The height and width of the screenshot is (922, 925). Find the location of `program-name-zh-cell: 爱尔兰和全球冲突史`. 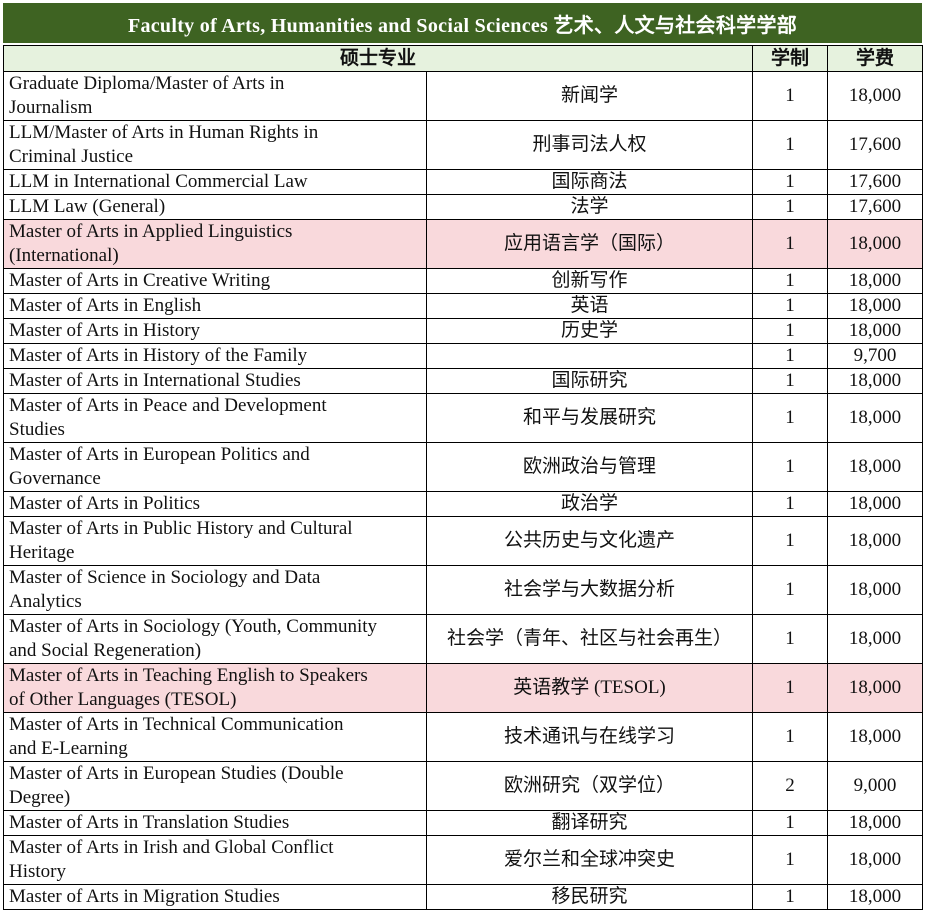

program-name-zh-cell: 爱尔兰和全球冲突史 is located at coordinates (589, 860).